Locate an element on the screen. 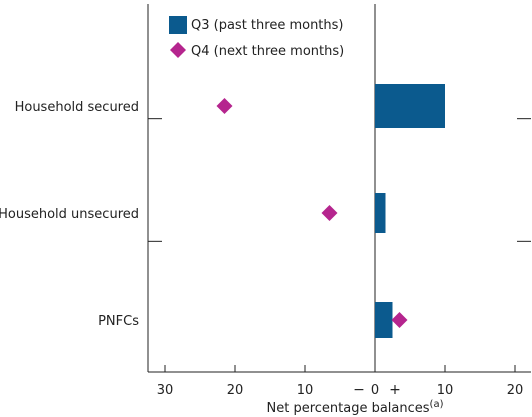 Image resolution: width=532 pixels, height=417 pixels. x-tick-label-1: 20 is located at coordinates (235, 390).